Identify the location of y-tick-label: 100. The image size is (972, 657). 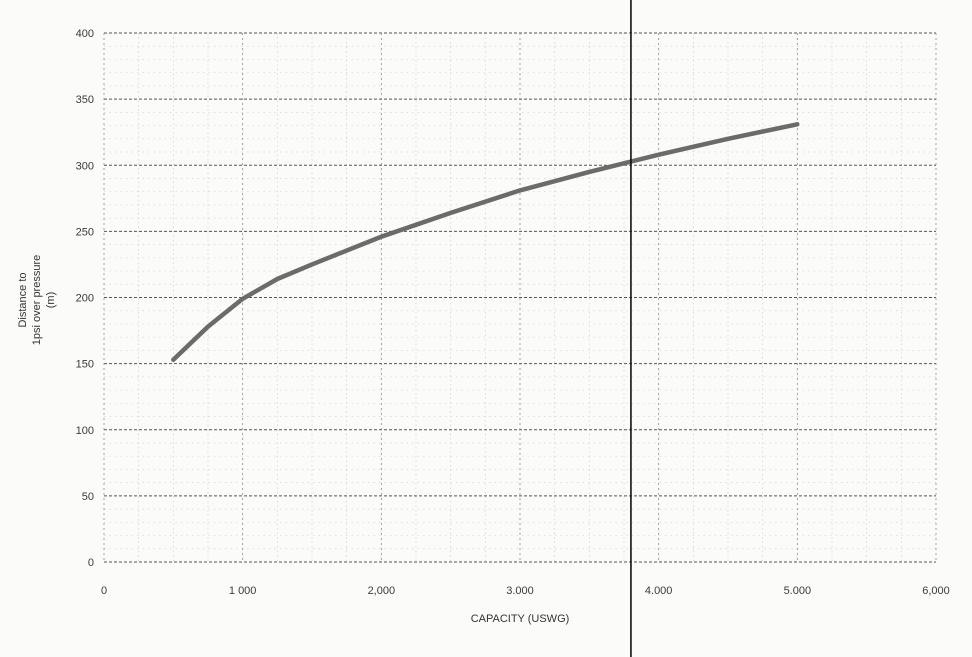
(85, 431).